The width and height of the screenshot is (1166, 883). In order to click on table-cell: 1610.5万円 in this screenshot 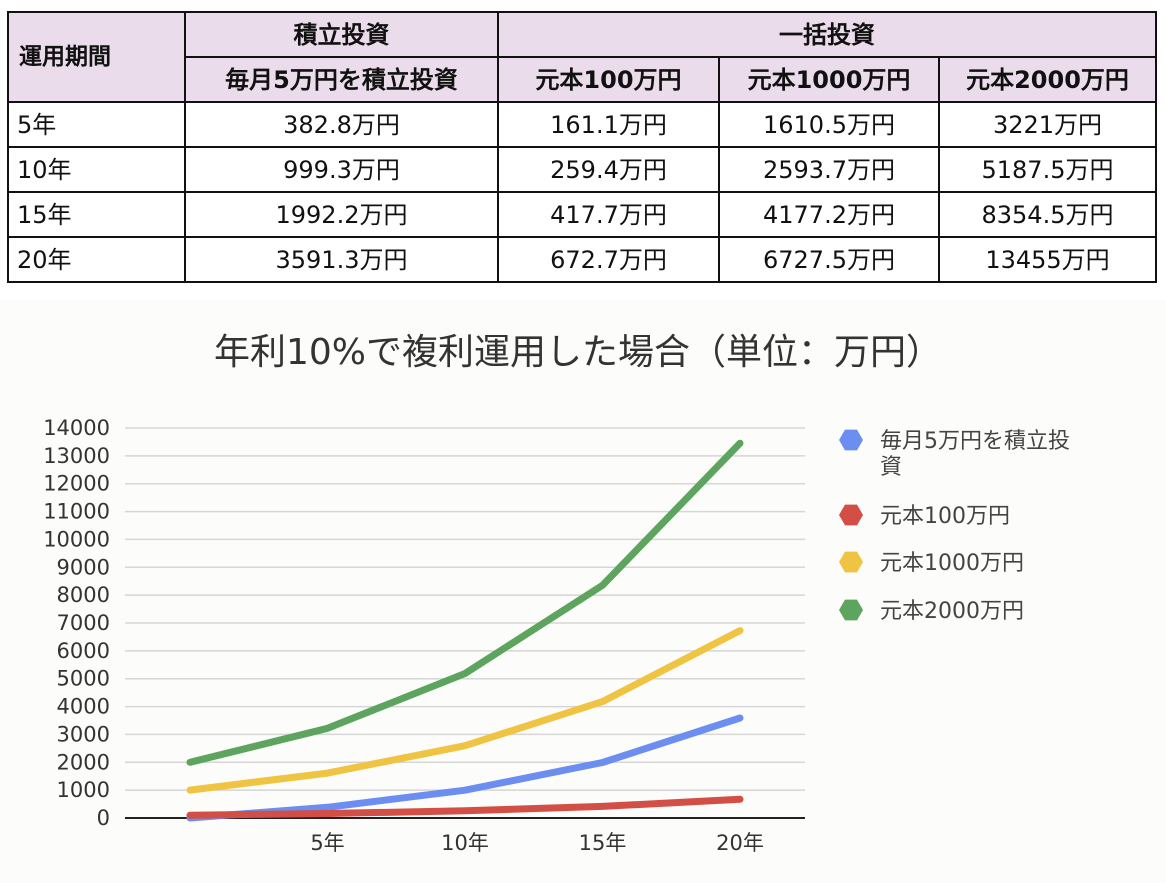, I will do `click(829, 124)`.